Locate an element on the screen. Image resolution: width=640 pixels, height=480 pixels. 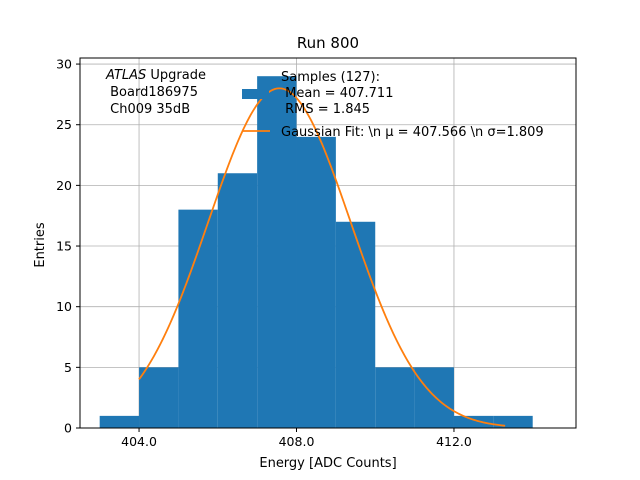
x-tick-label: 408.0 is located at coordinates (297, 441).